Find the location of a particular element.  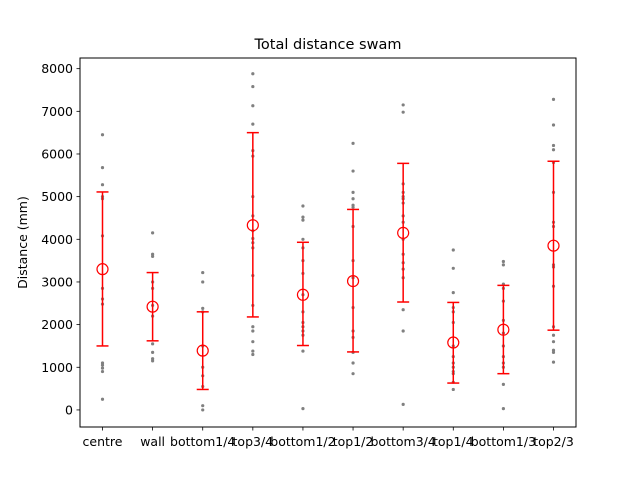

y-tick-label: 0 is located at coordinates (69, 409).